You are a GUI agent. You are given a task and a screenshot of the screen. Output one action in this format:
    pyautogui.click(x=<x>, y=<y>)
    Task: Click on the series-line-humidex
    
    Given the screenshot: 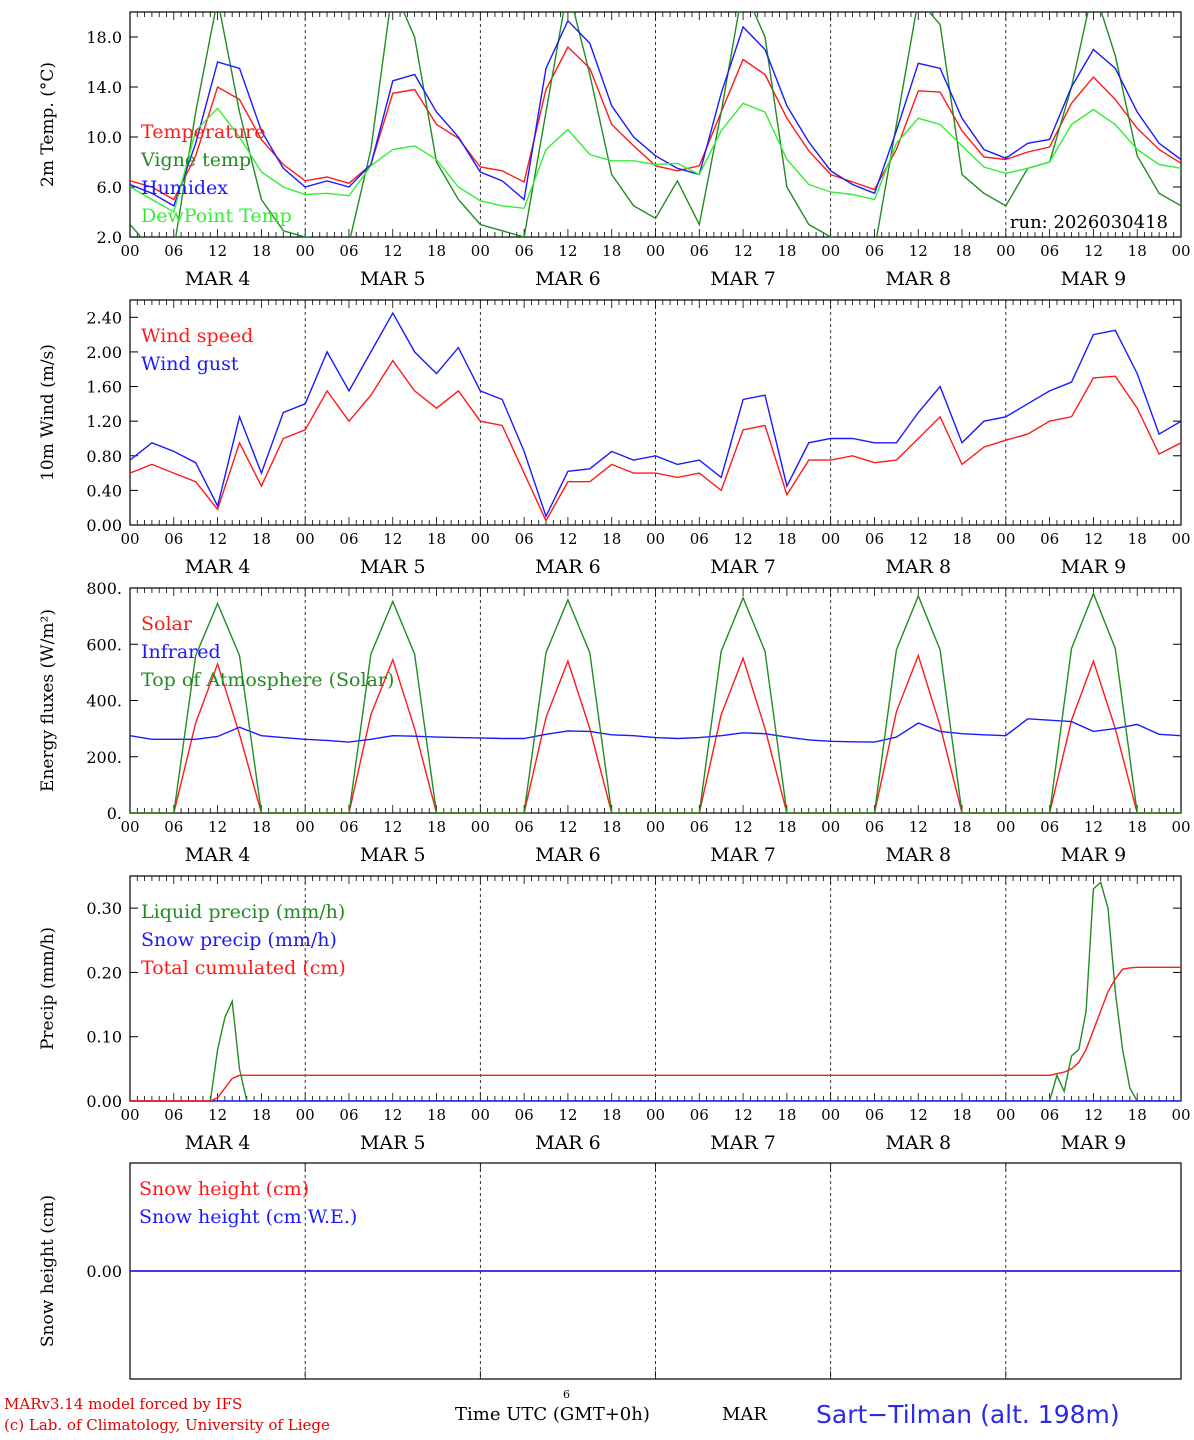 What is the action you would take?
    pyautogui.click(x=655, y=113)
    